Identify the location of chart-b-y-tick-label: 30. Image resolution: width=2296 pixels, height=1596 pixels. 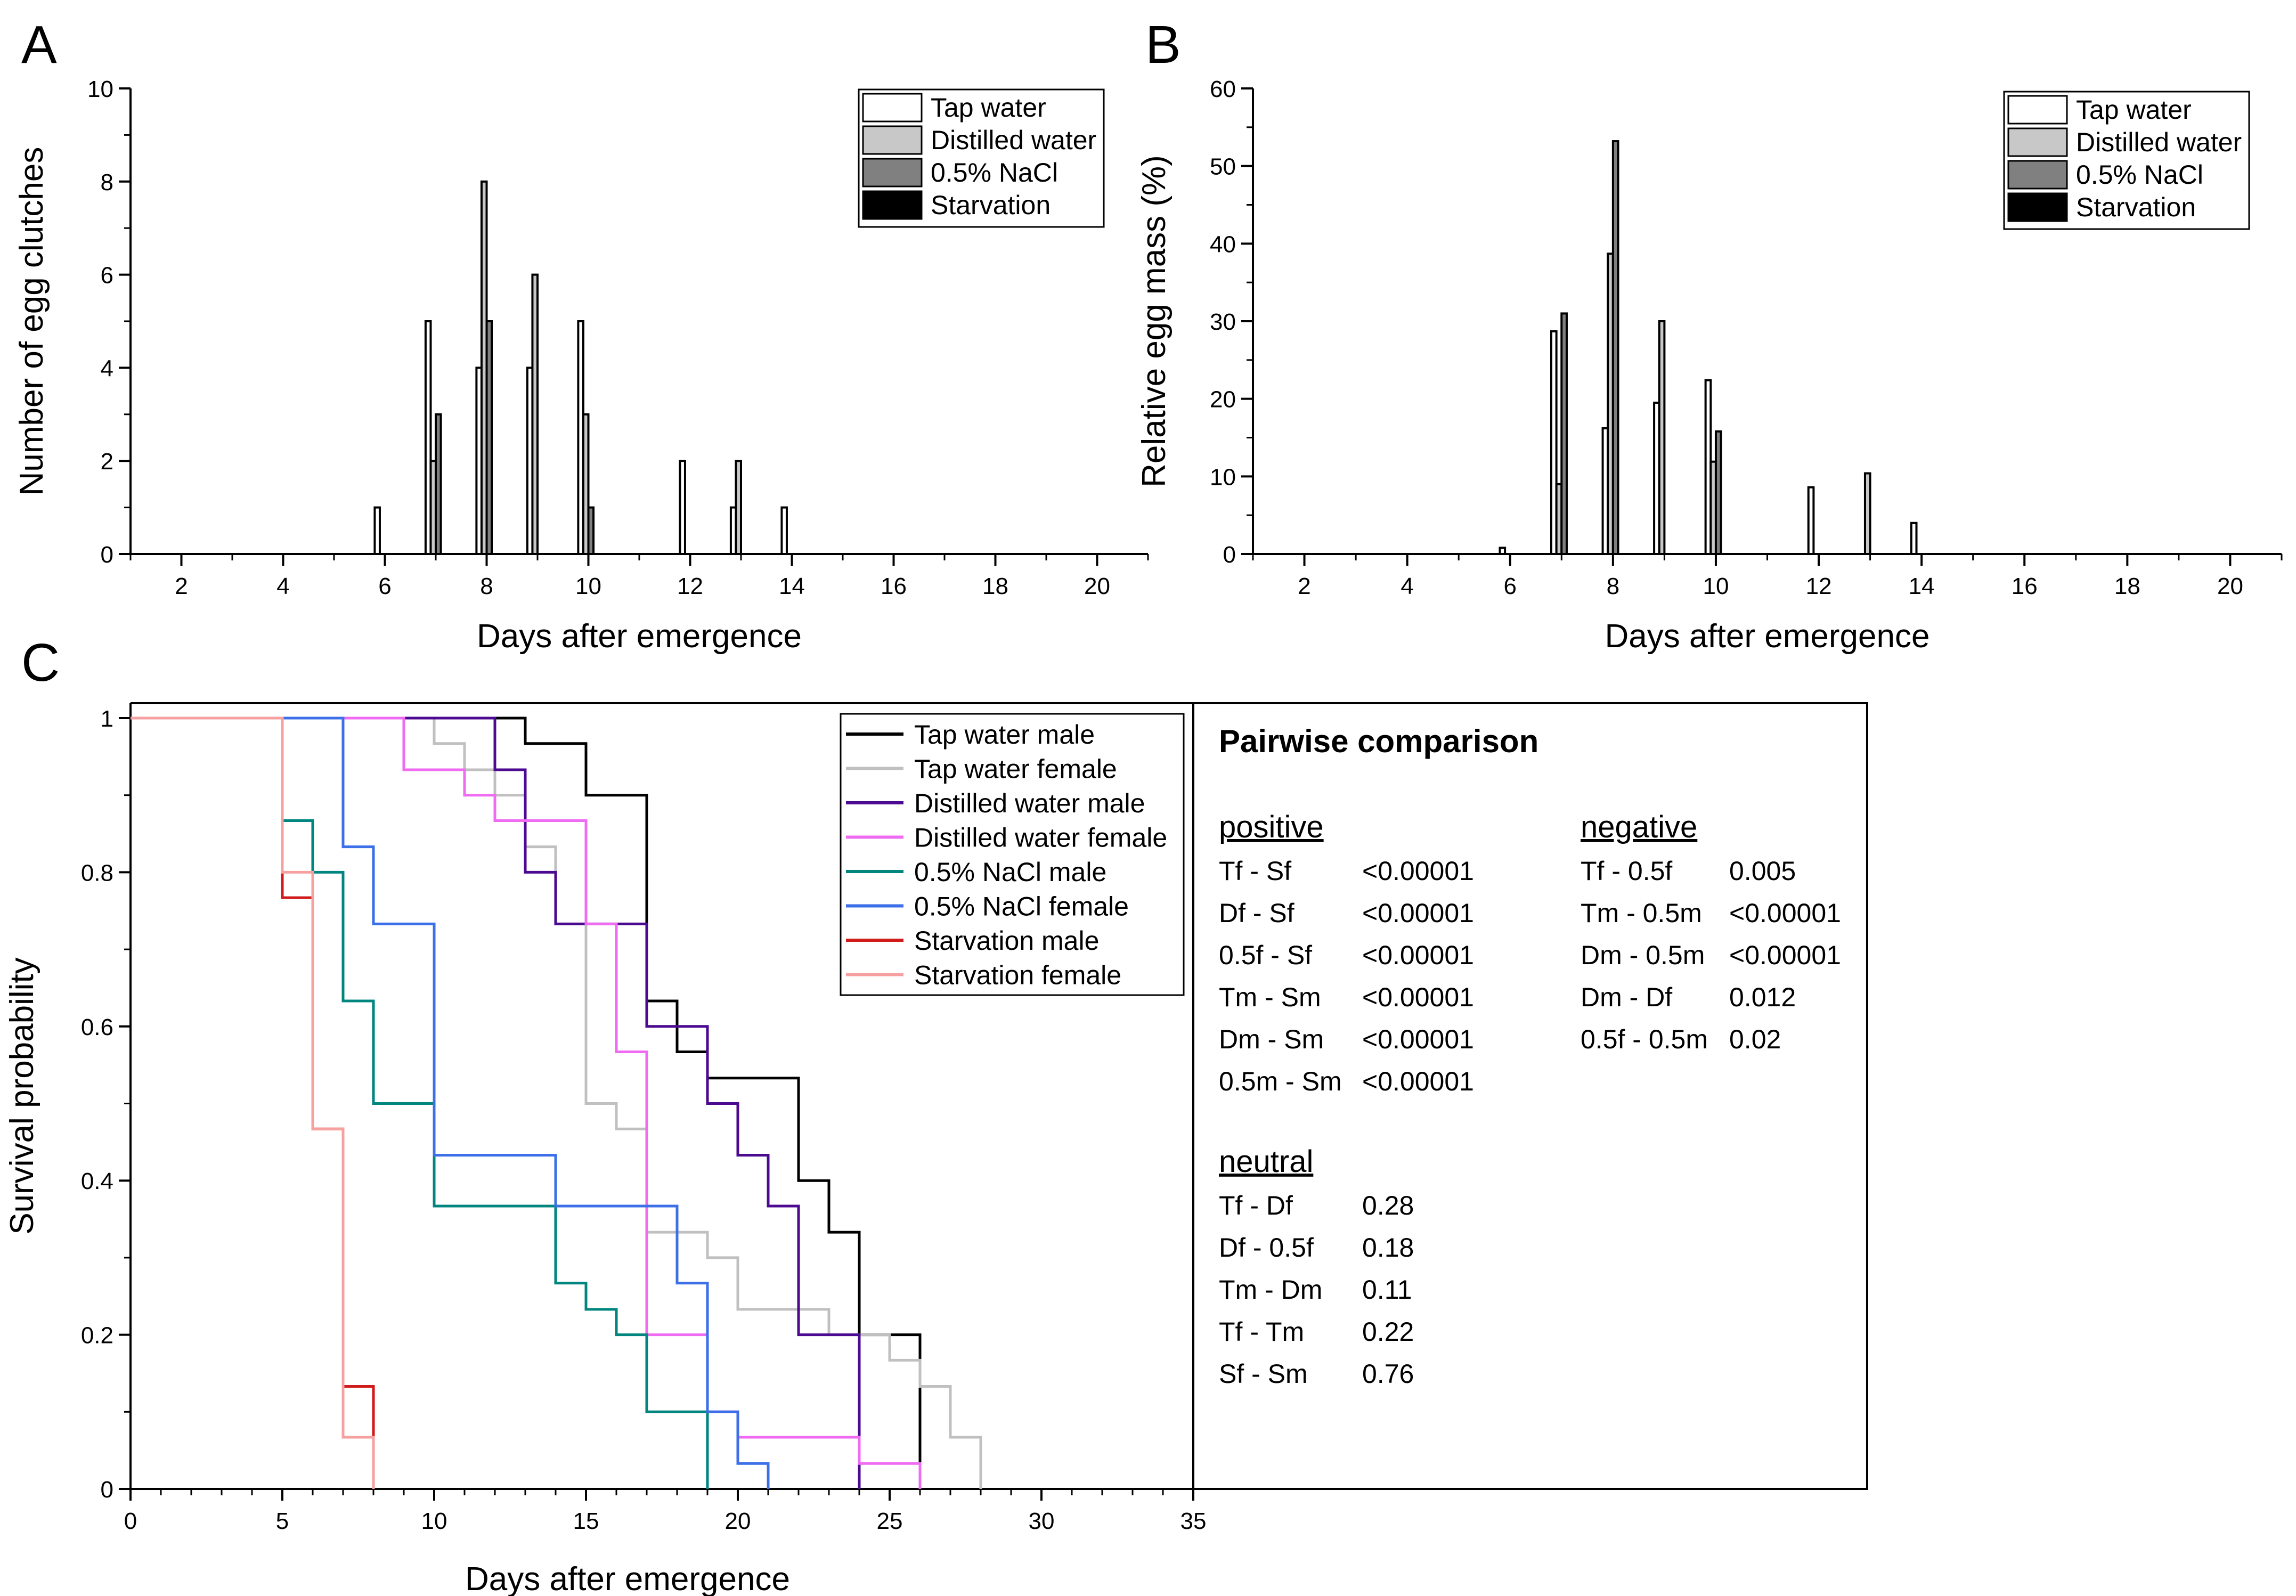
(1223, 322).